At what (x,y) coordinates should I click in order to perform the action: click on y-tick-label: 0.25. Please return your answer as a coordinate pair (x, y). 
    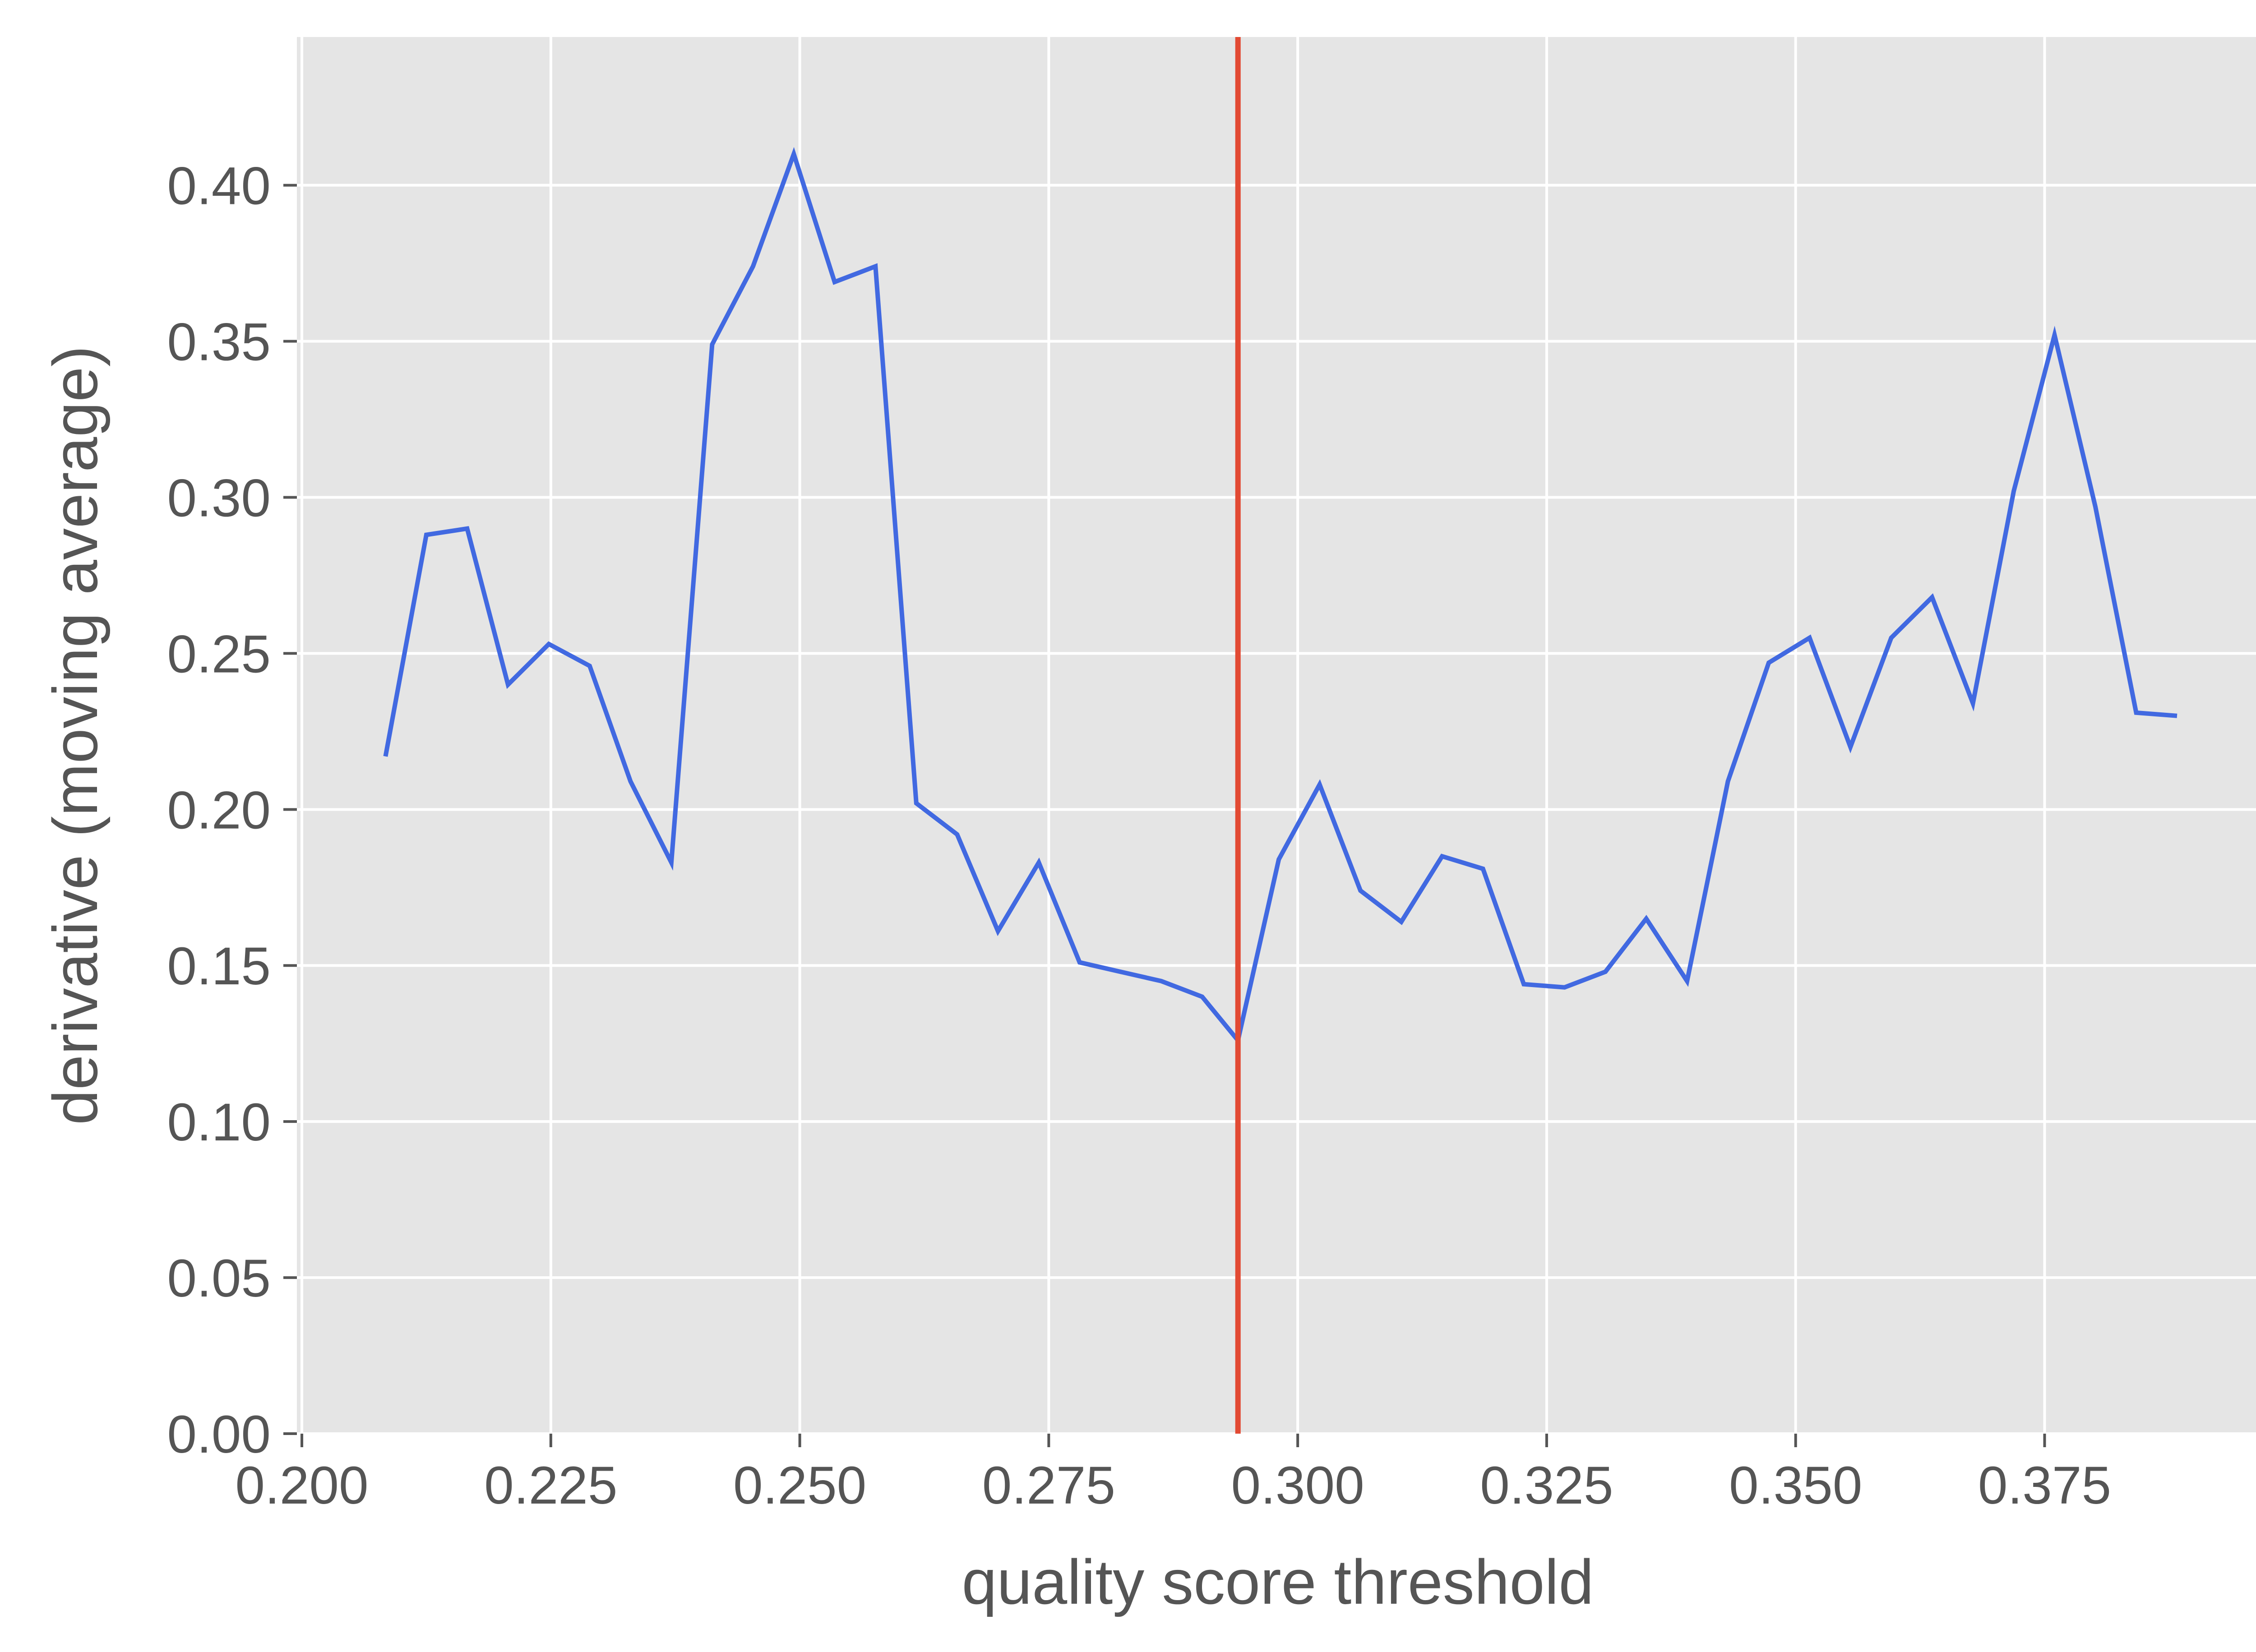
    Looking at the image, I should click on (219, 654).